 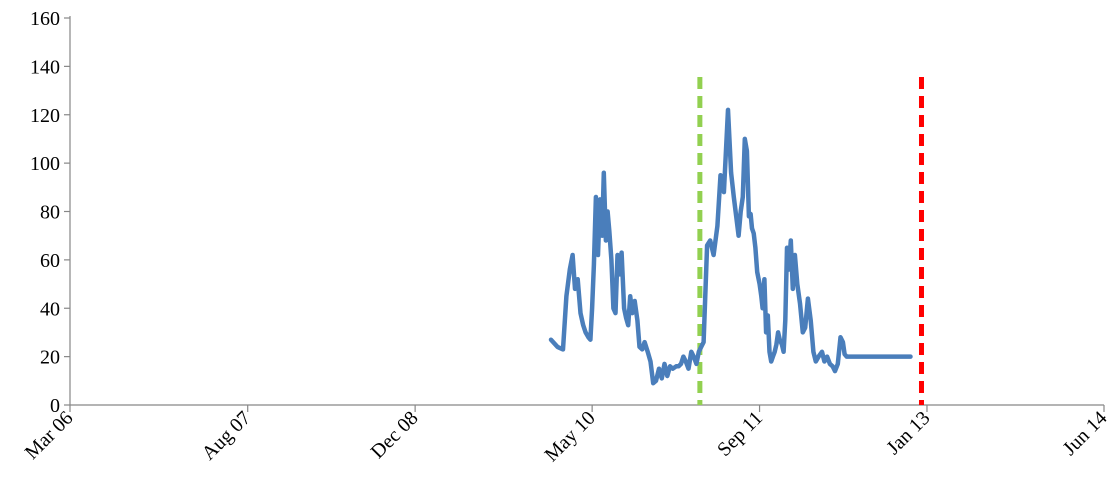 What do you see at coordinates (227, 436) in the screenshot?
I see `x-tick-label: Aug 07` at bounding box center [227, 436].